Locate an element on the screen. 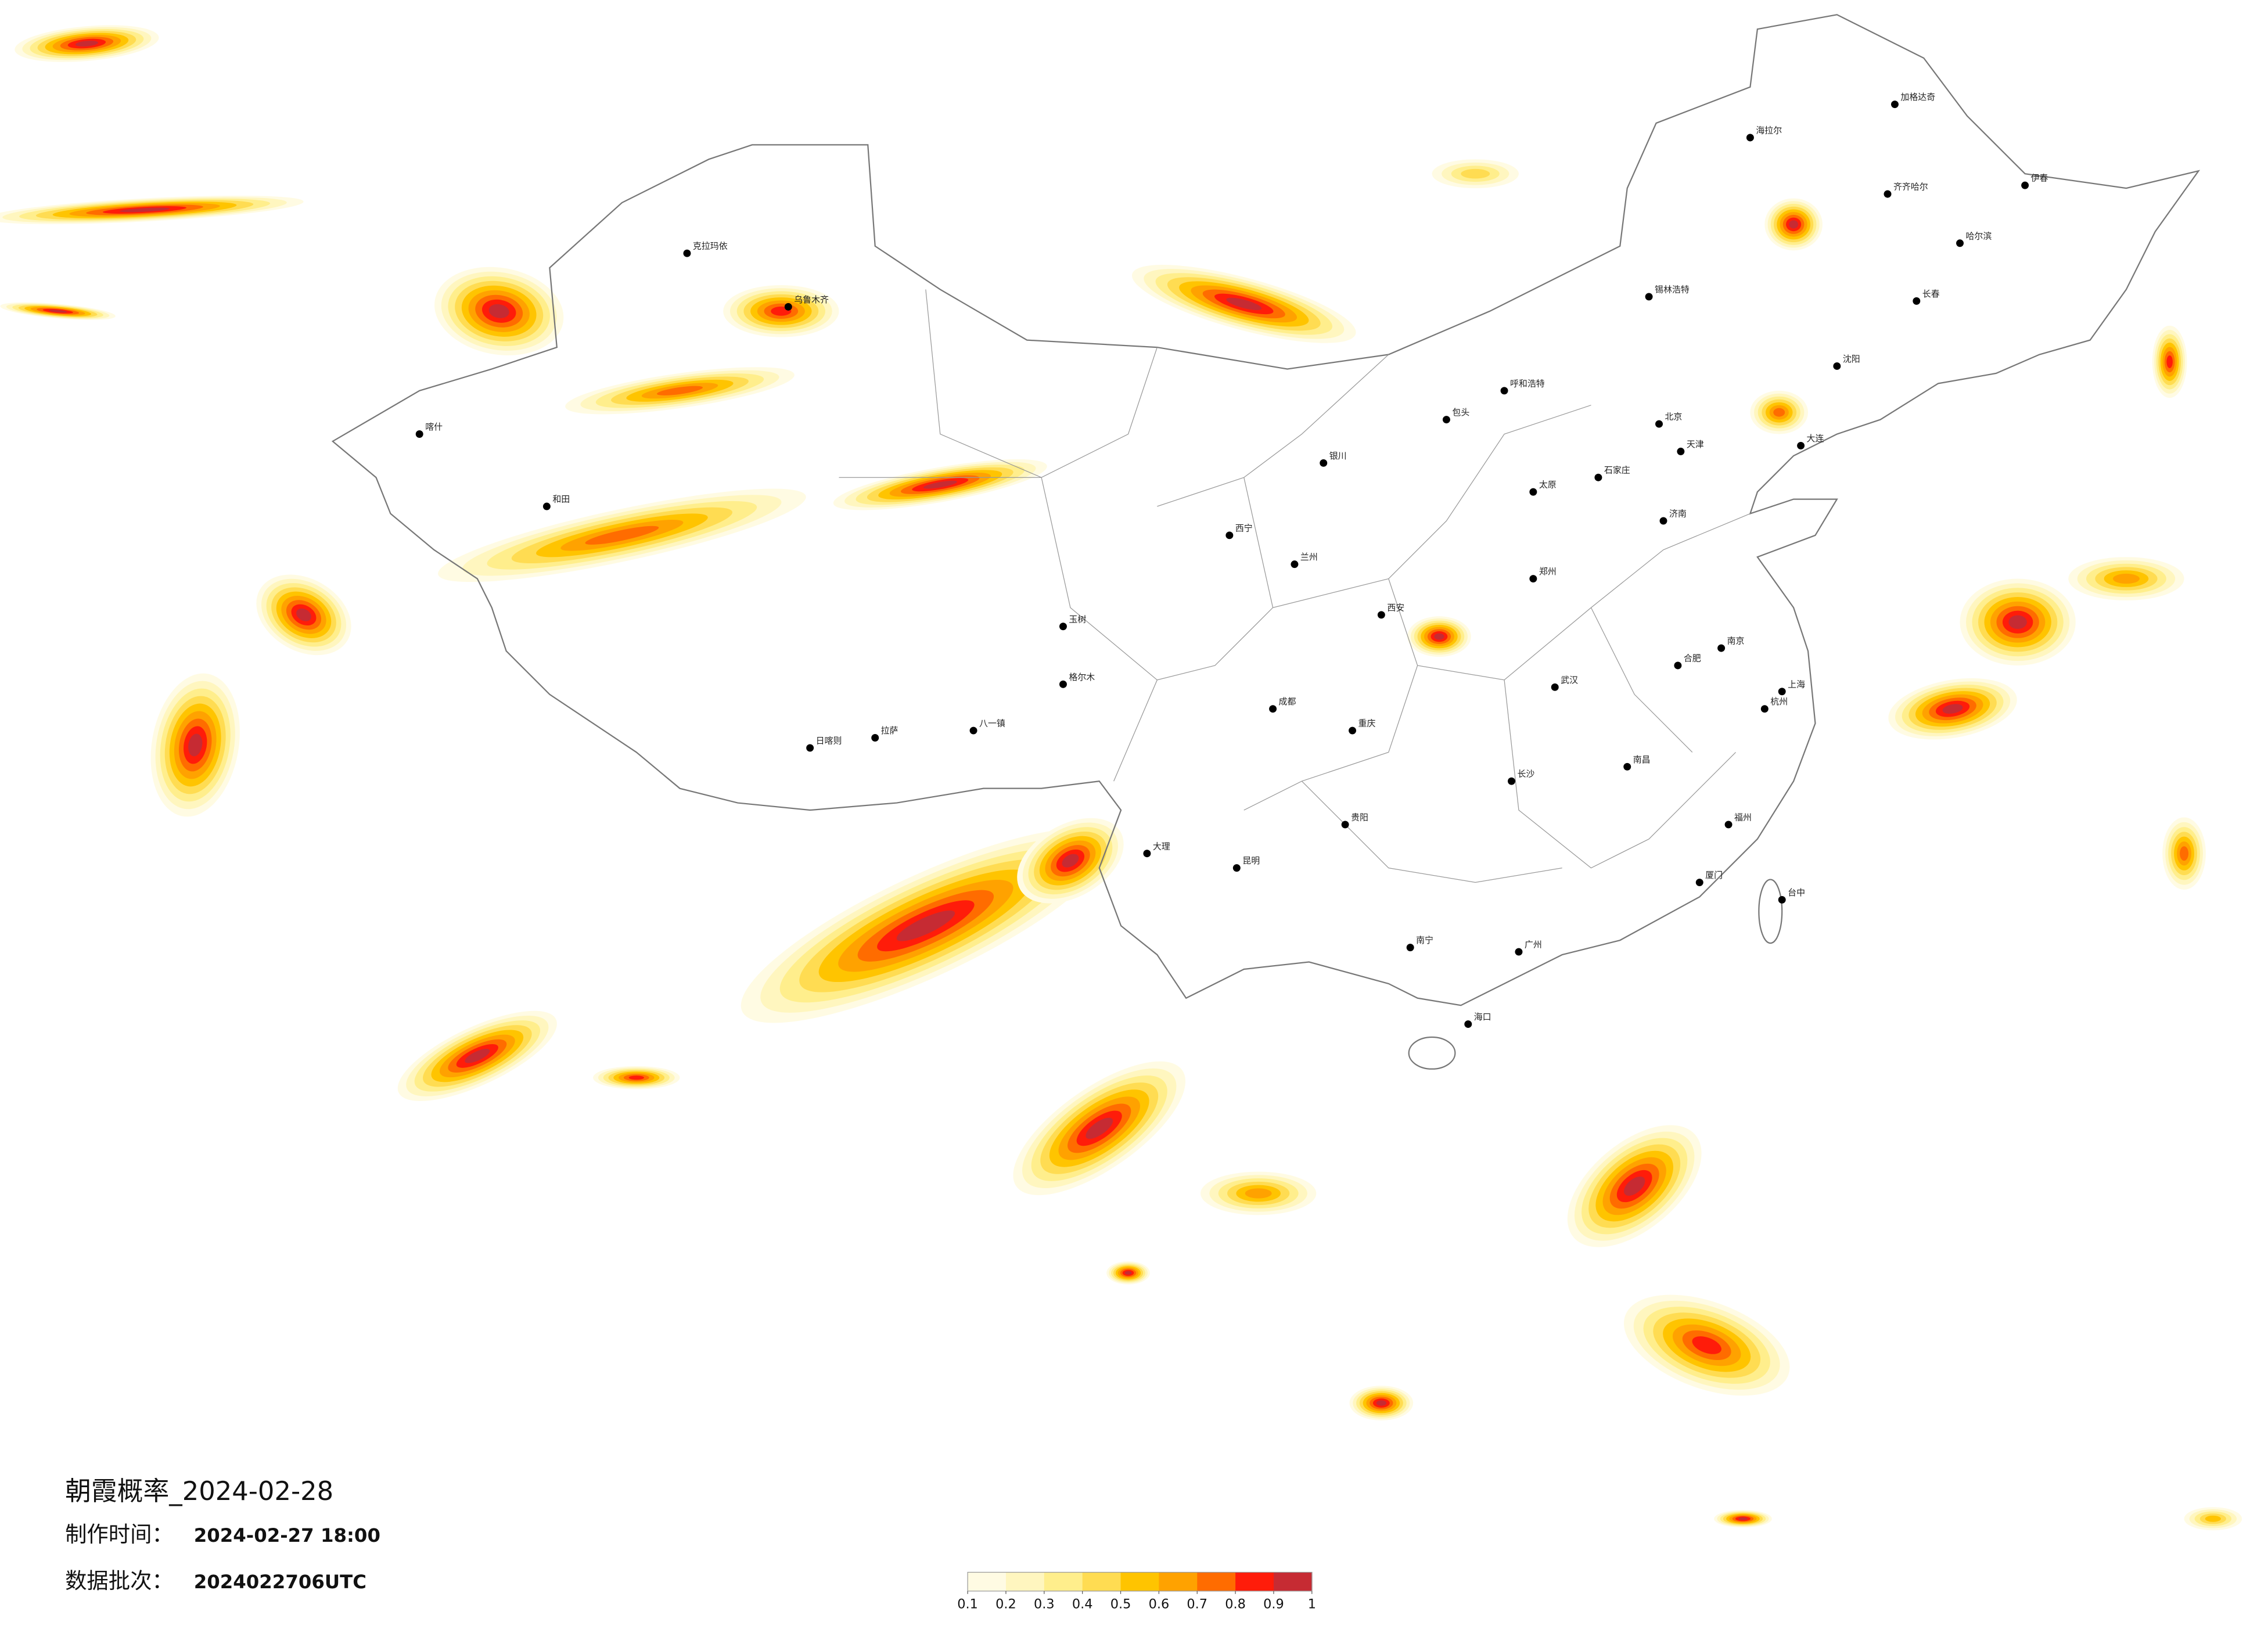 The height and width of the screenshot is (1626, 2268). city-label: 天津 is located at coordinates (1695, 444).